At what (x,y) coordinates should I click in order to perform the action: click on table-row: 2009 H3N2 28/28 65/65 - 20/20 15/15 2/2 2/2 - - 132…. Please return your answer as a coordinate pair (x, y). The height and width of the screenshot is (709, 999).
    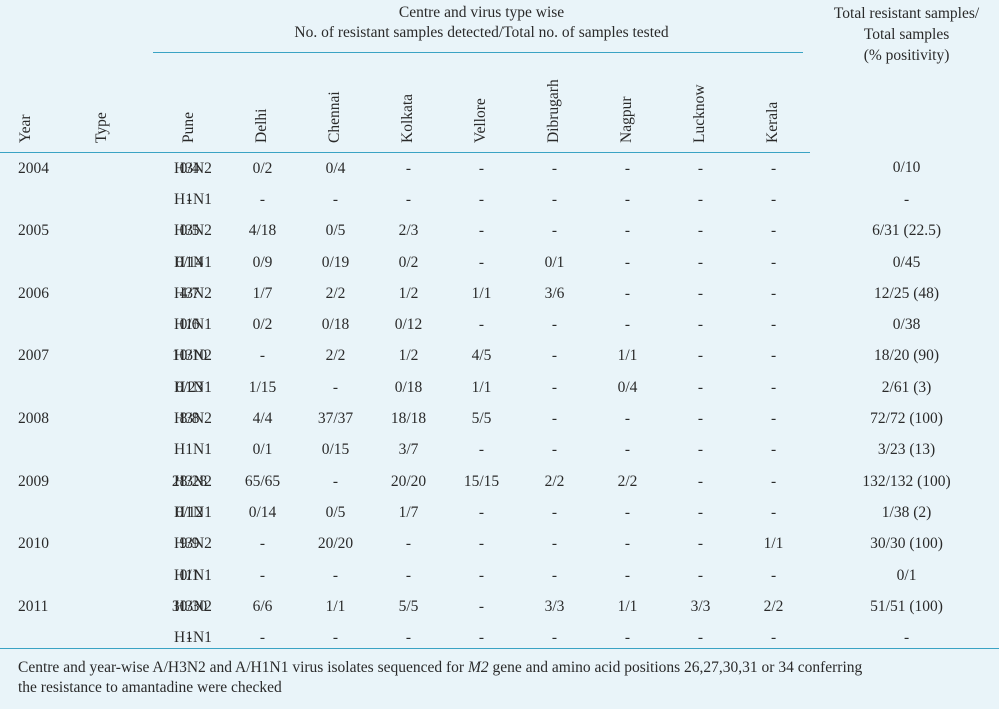
    Looking at the image, I should click on (499, 481).